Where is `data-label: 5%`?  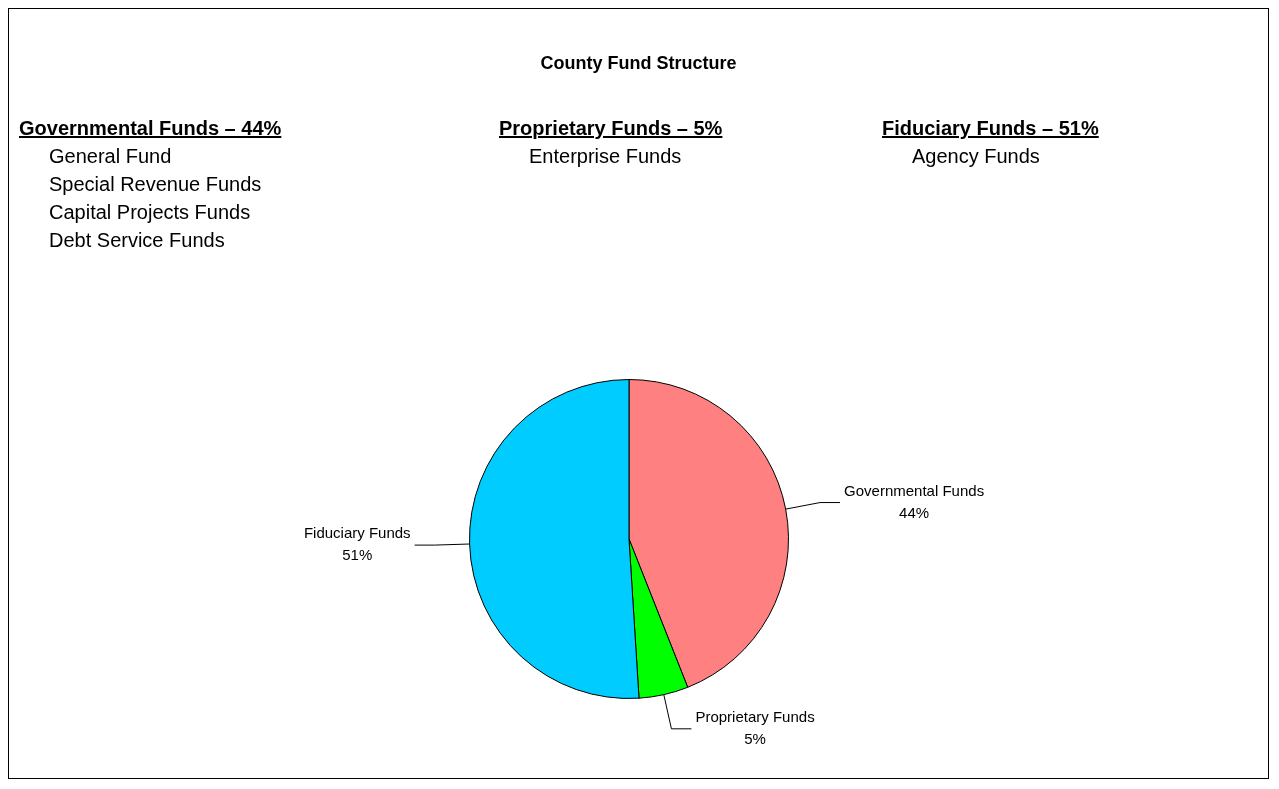 data-label: 5% is located at coordinates (755, 738).